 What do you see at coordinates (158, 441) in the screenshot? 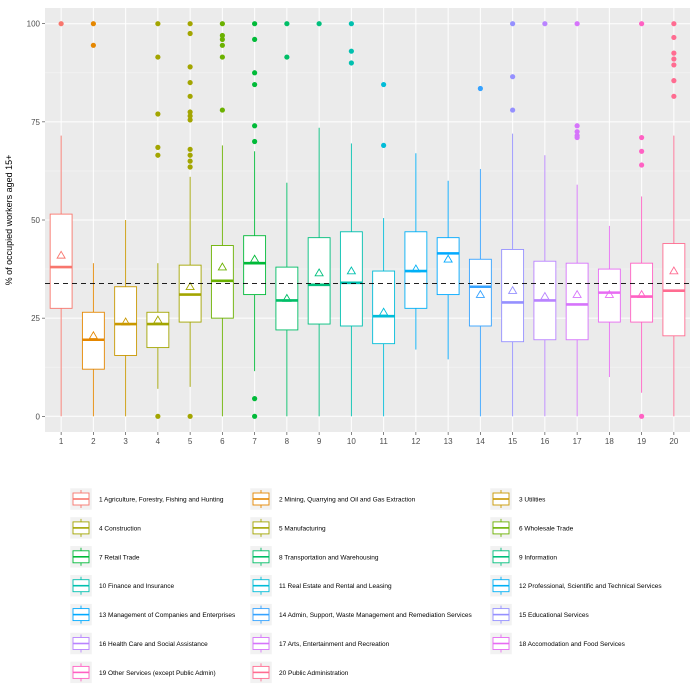
I see `x-tick-label: 4` at bounding box center [158, 441].